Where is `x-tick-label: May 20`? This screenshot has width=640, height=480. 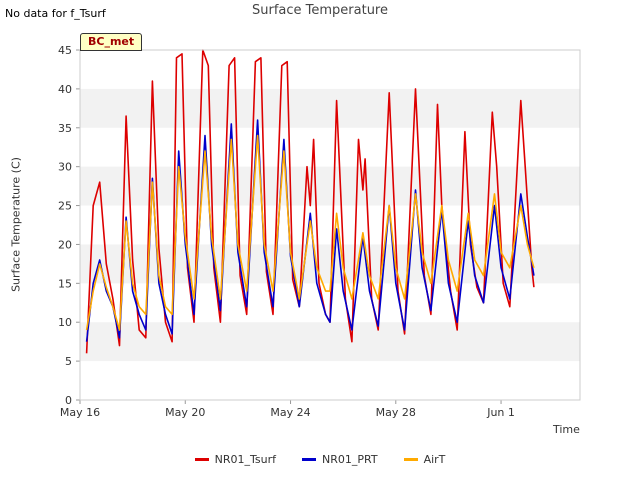
x-tick-label: May 20 is located at coordinates (185, 412).